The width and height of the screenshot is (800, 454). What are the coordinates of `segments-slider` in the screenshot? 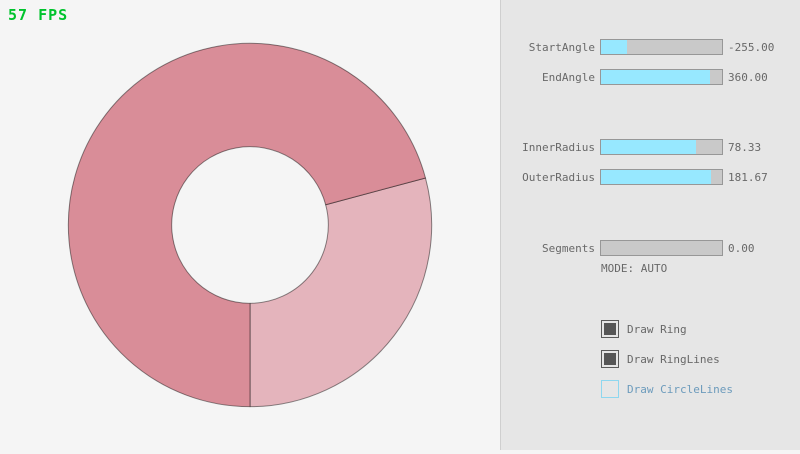 It's located at (661, 248).